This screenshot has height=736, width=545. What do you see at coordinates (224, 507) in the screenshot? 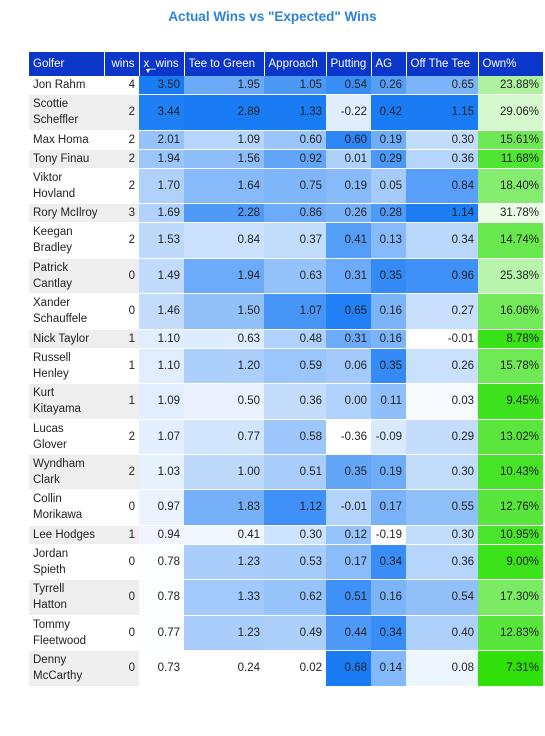
I see `cell-tee-to-green: 1.83` at bounding box center [224, 507].